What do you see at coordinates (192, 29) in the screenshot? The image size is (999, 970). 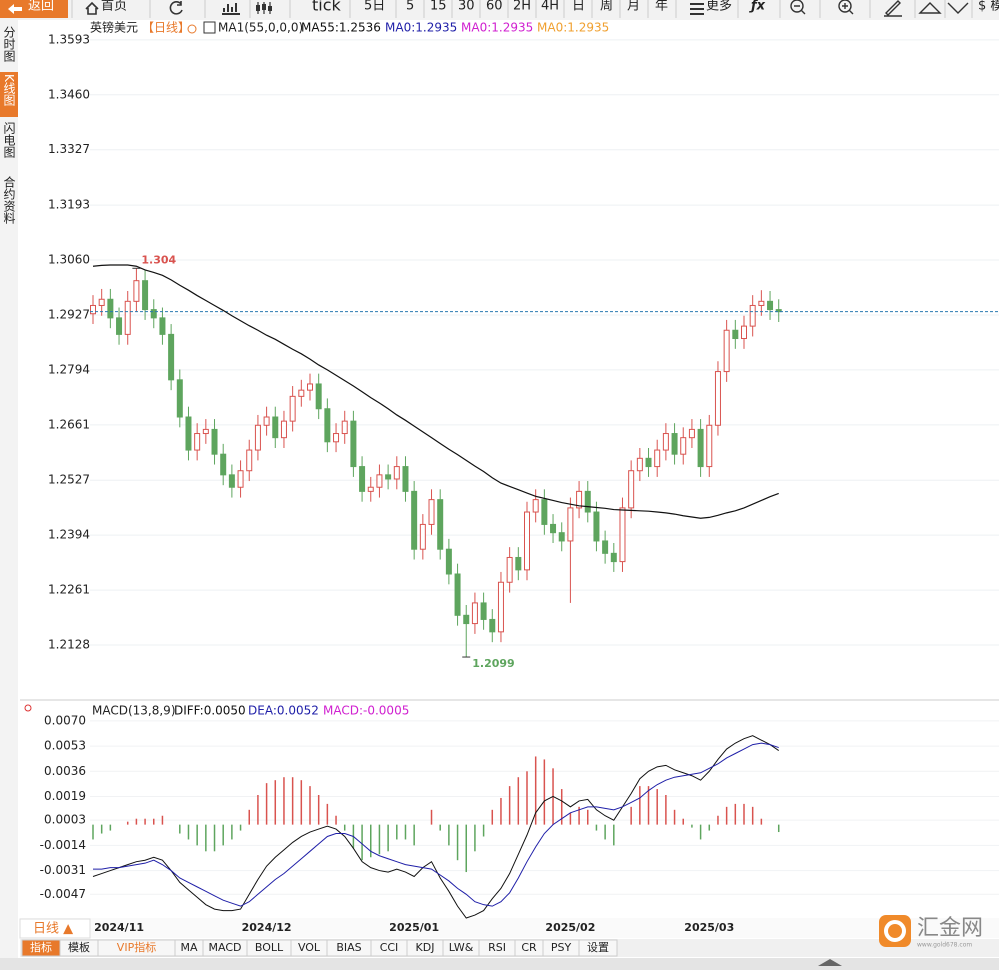 I see `close-icon` at bounding box center [192, 29].